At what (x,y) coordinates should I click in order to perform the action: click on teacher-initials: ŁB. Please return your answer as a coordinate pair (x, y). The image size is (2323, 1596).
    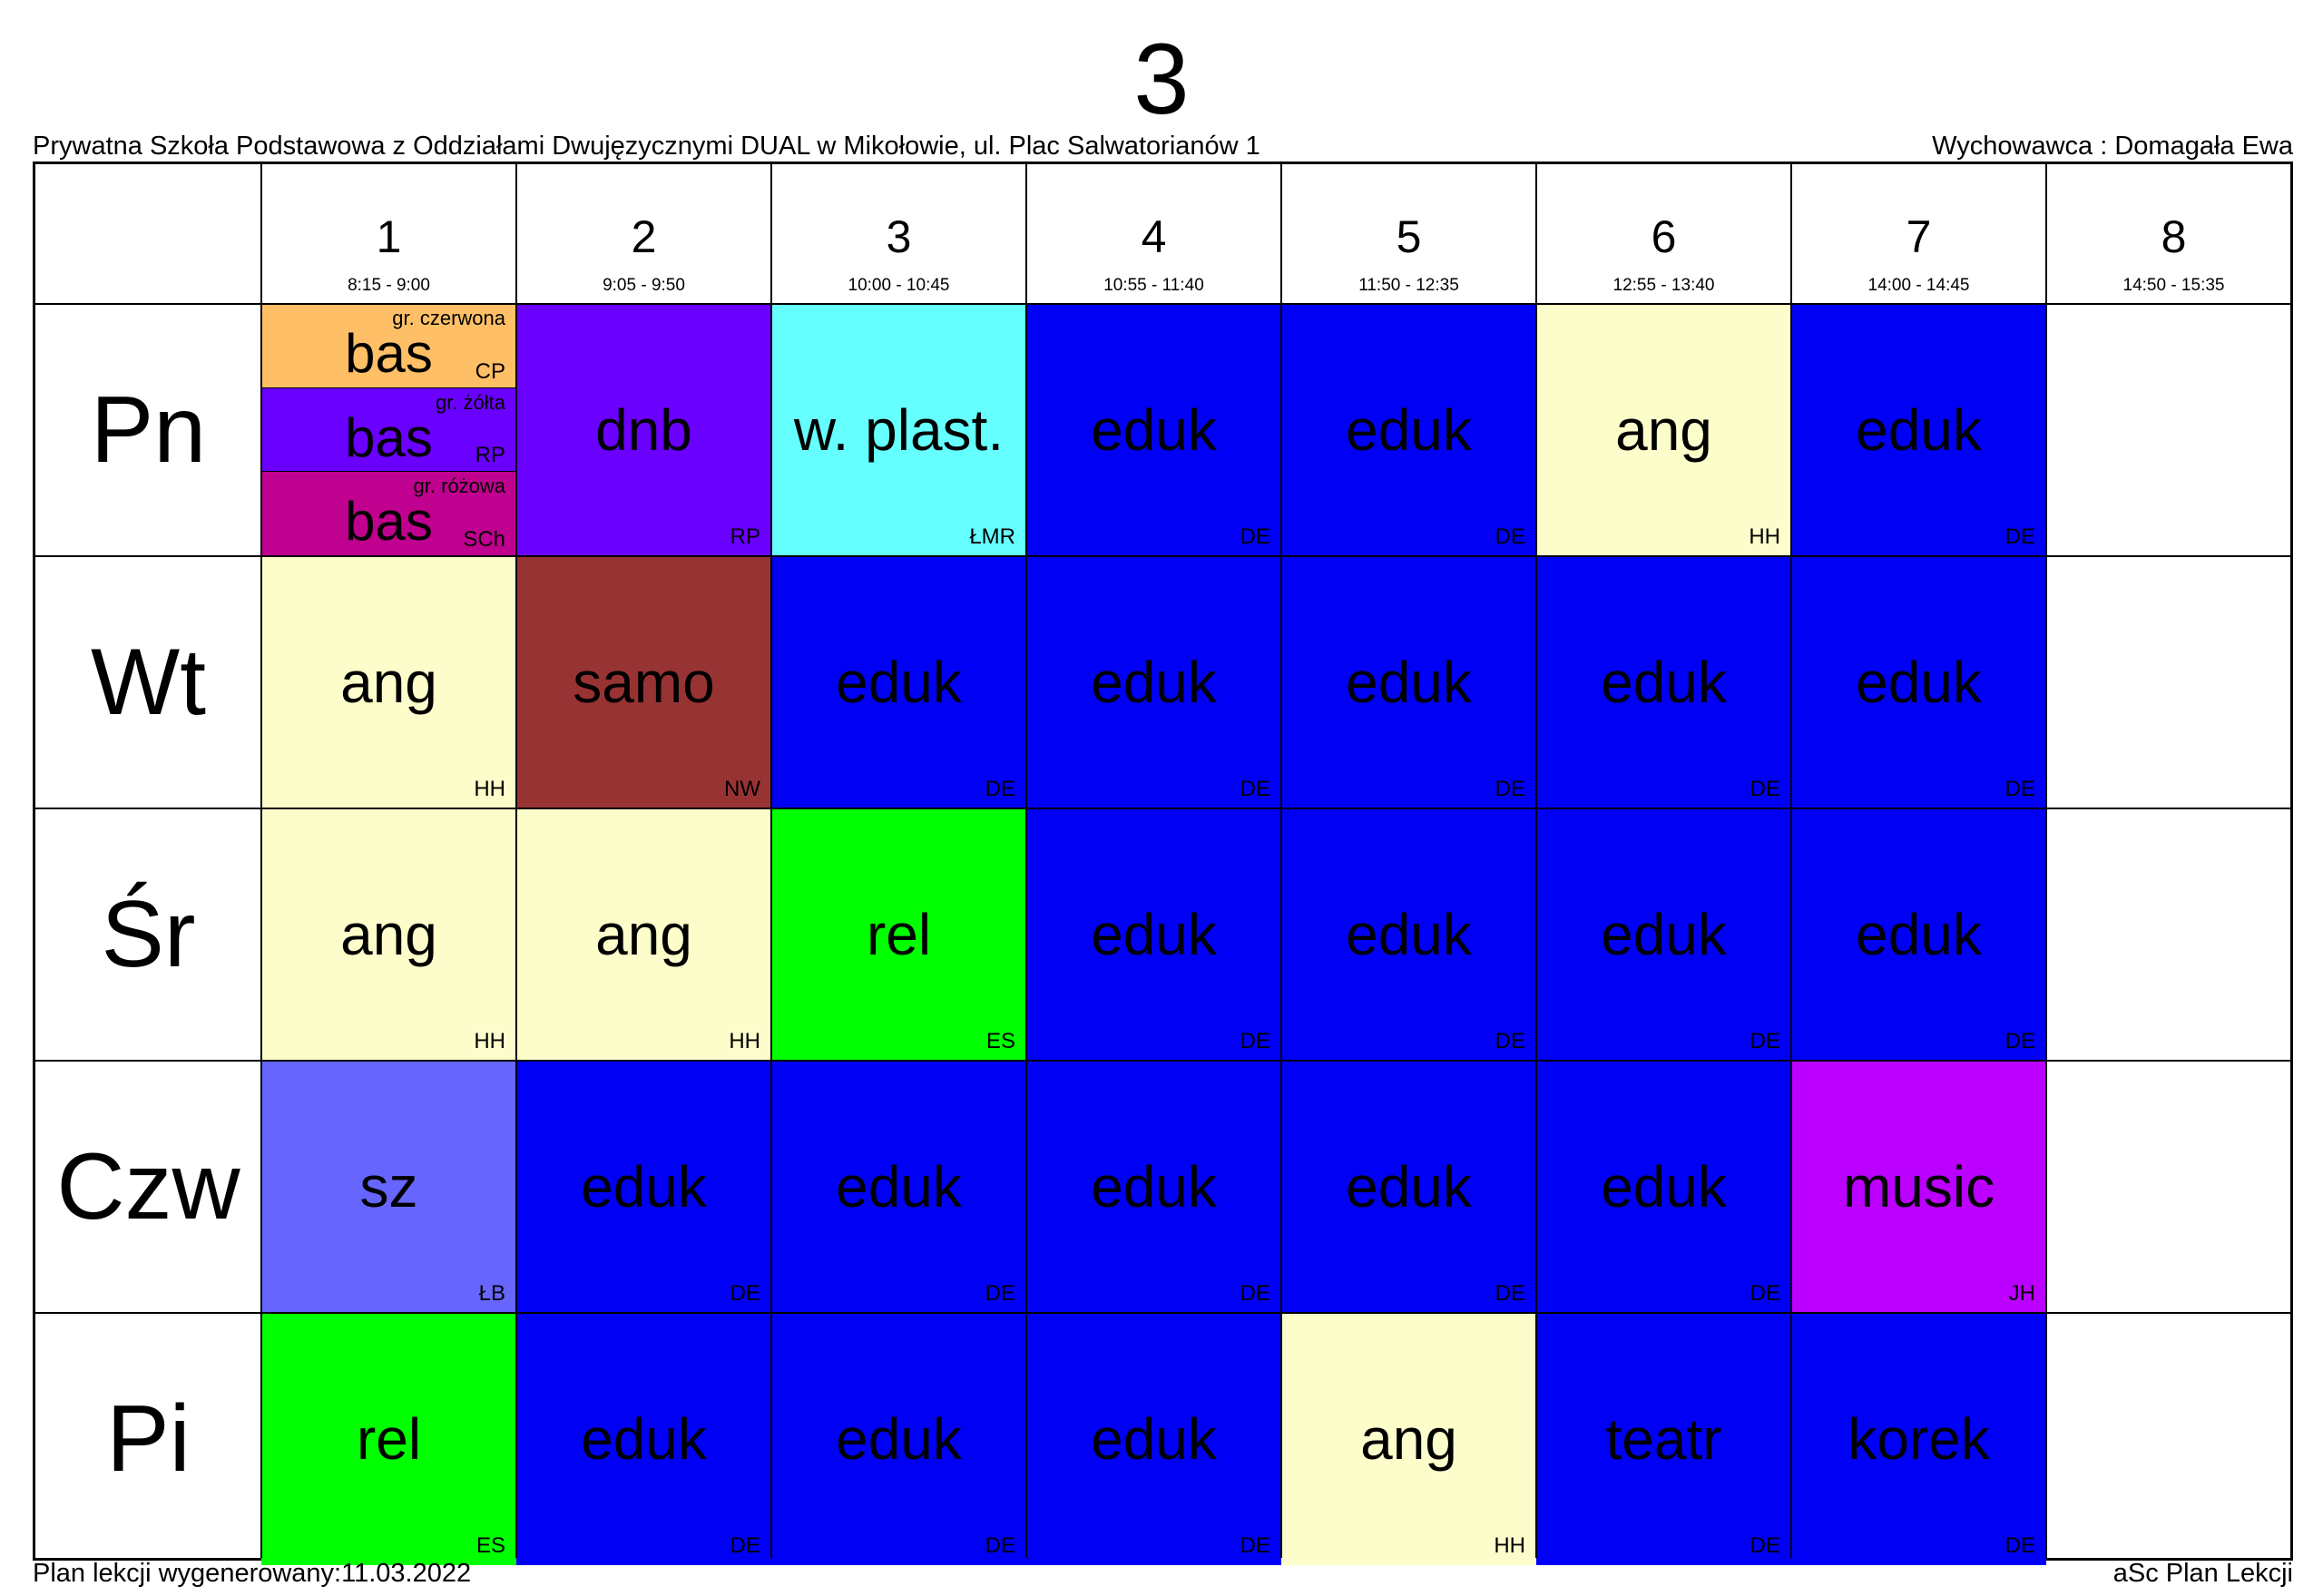
    Looking at the image, I should click on (492, 1294).